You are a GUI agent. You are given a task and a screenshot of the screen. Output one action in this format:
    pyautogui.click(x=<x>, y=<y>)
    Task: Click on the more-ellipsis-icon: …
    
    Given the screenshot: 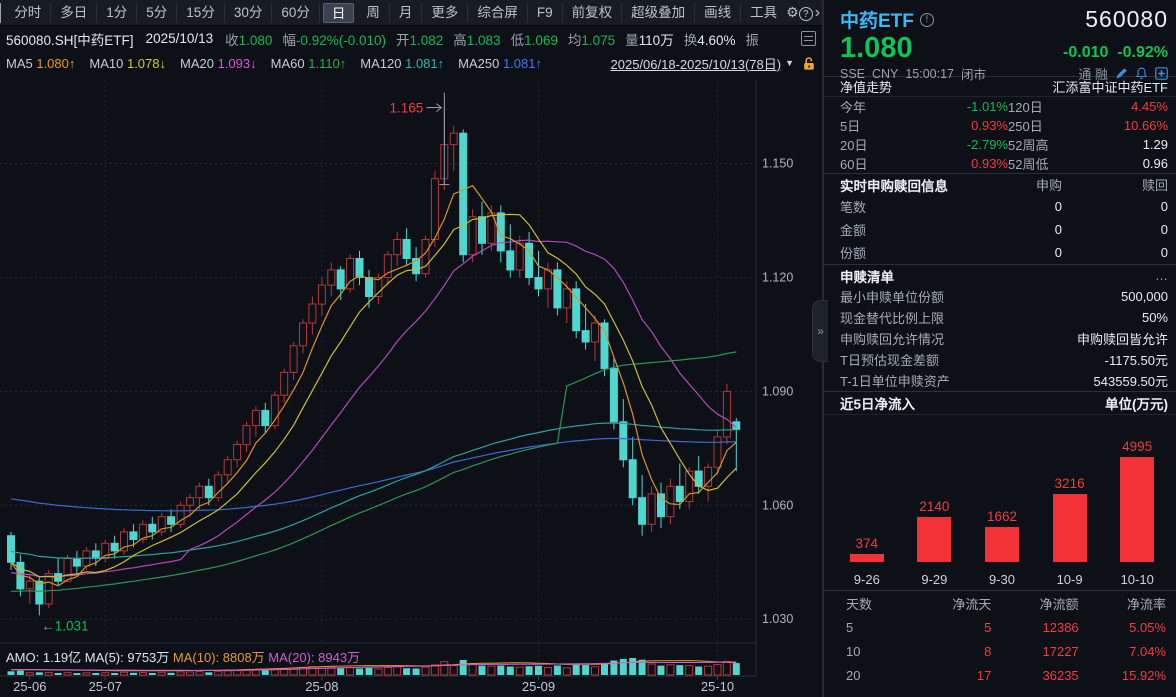 What is the action you would take?
    pyautogui.click(x=1161, y=275)
    